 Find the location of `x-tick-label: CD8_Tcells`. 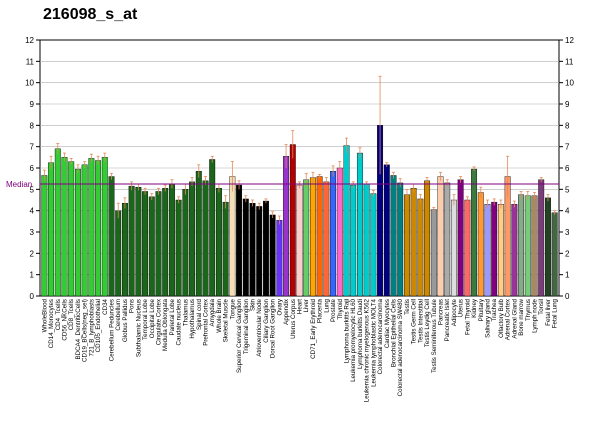

x-tick-label: CD8_Tcells is located at coordinates (71, 314).